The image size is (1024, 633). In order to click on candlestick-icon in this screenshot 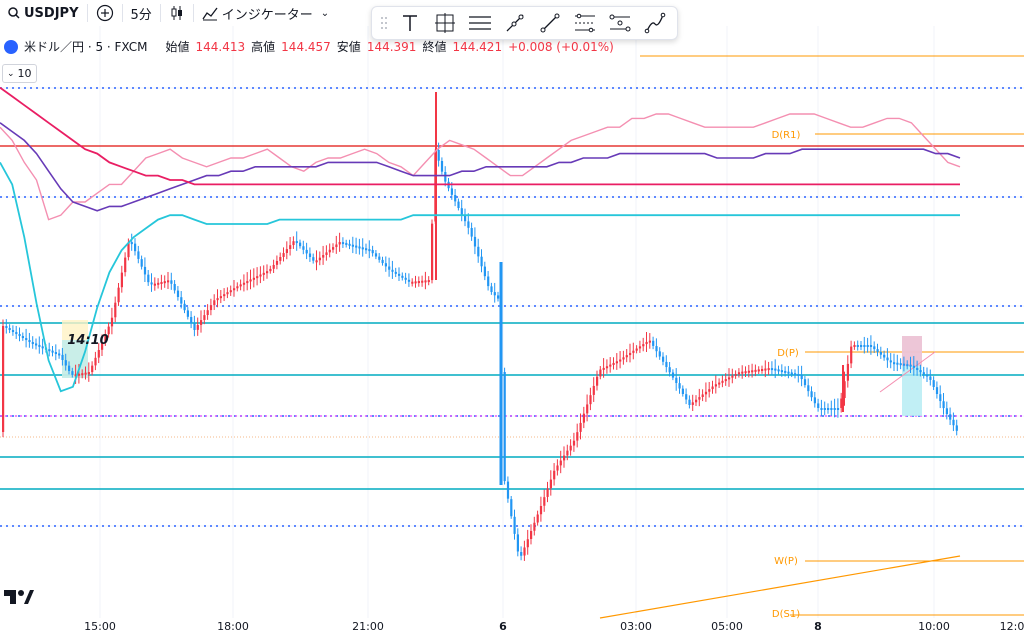, I will do `click(176, 13)`.